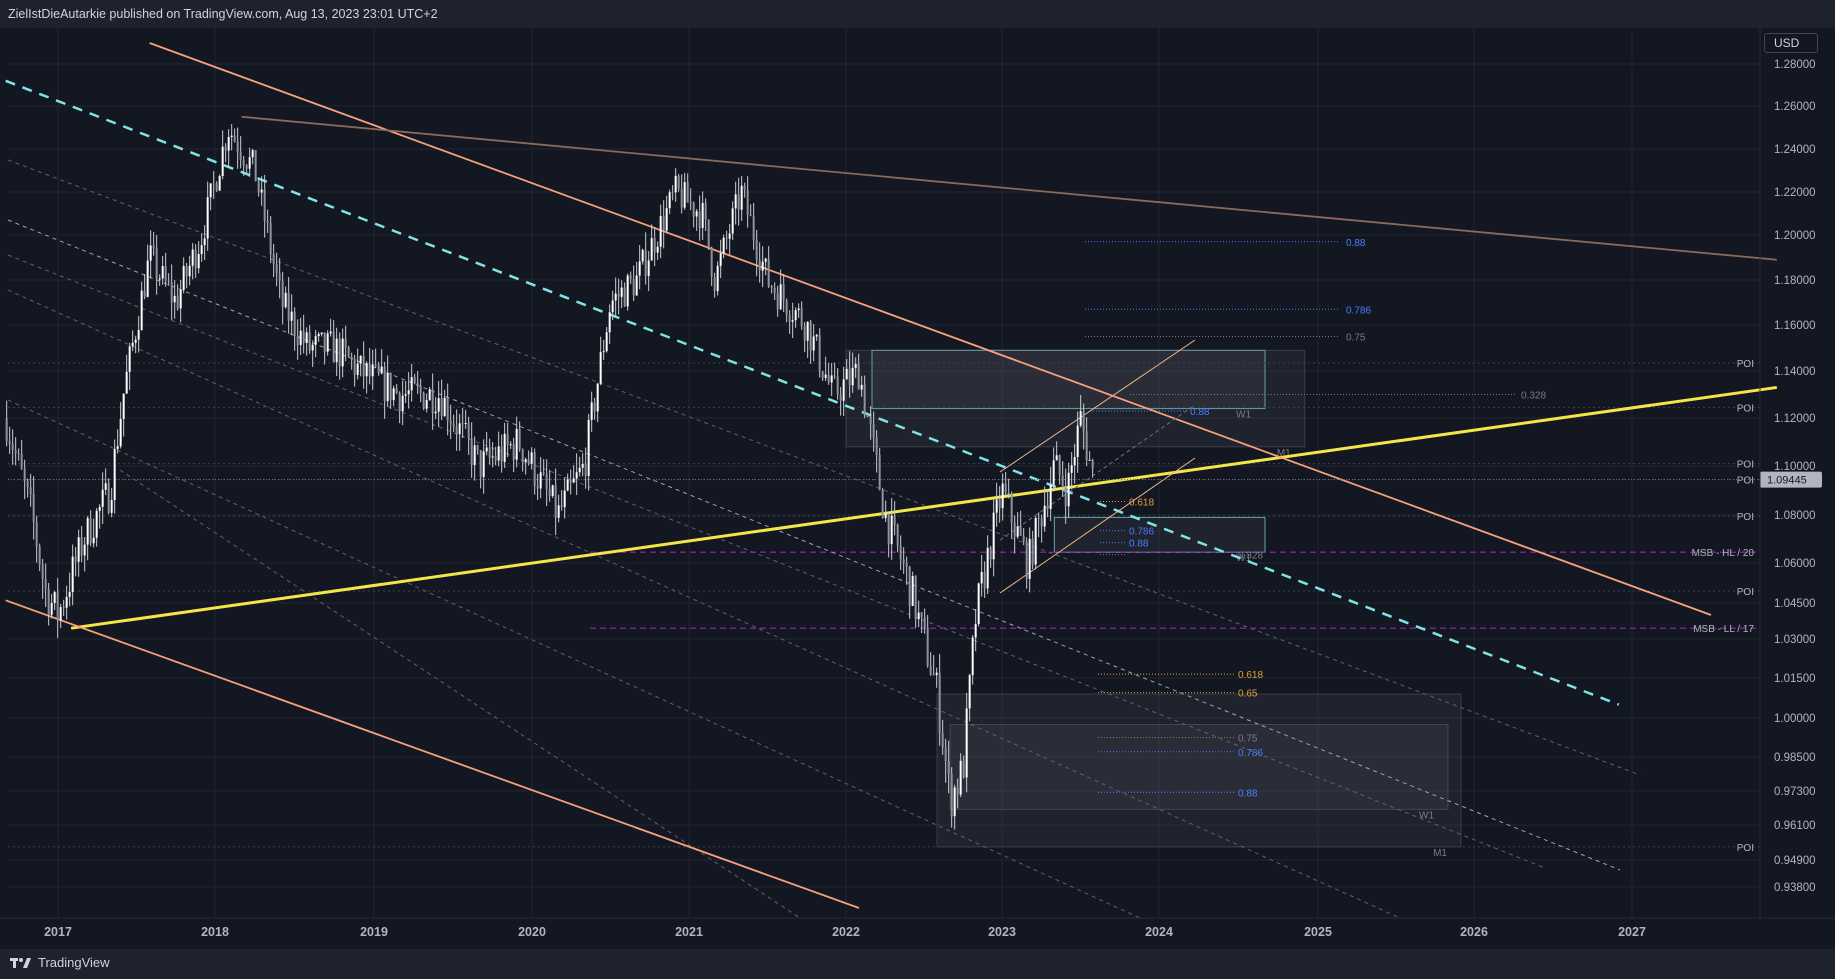 This screenshot has width=1835, height=979. Describe the element at coordinates (915, 479) in the screenshot. I see `overlay-layer: 1.09445` at that location.